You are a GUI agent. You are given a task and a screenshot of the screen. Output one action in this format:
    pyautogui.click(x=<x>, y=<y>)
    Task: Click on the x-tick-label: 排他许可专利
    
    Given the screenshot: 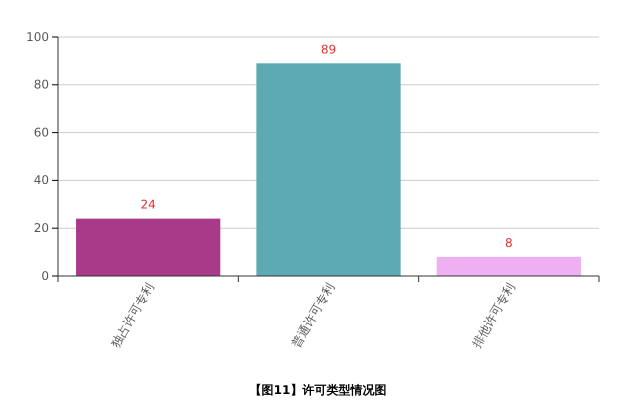 What is the action you would take?
    pyautogui.click(x=493, y=315)
    